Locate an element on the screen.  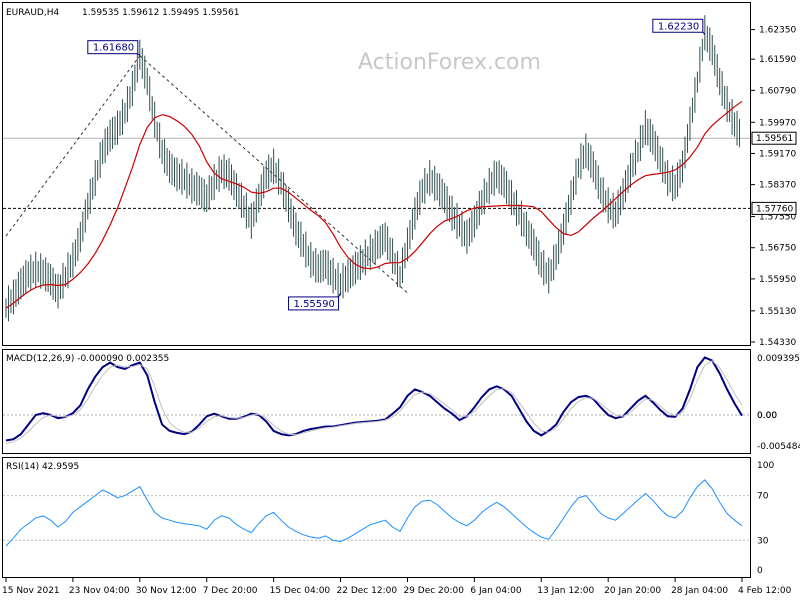
price-tick-label: 1.57550 is located at coordinates (777, 218).